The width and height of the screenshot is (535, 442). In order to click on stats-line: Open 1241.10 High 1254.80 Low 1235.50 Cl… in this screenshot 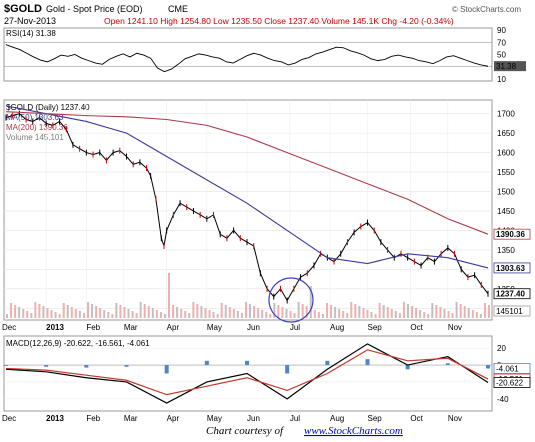, I will do `click(279, 21)`.